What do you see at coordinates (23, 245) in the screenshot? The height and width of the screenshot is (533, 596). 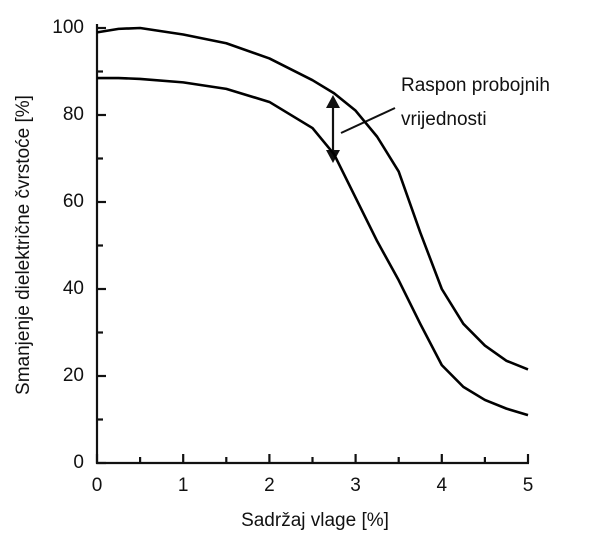 I see `y-axis-label: Smanjenje dielektrične čvrstoće [%]` at bounding box center [23, 245].